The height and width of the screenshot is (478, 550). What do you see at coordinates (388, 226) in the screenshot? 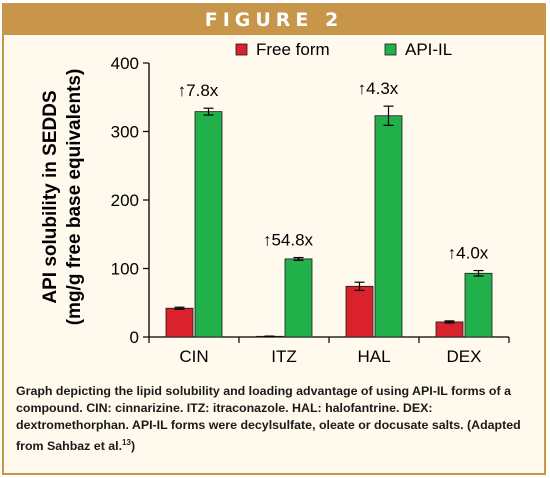
I see `bar-api-il-hal` at bounding box center [388, 226].